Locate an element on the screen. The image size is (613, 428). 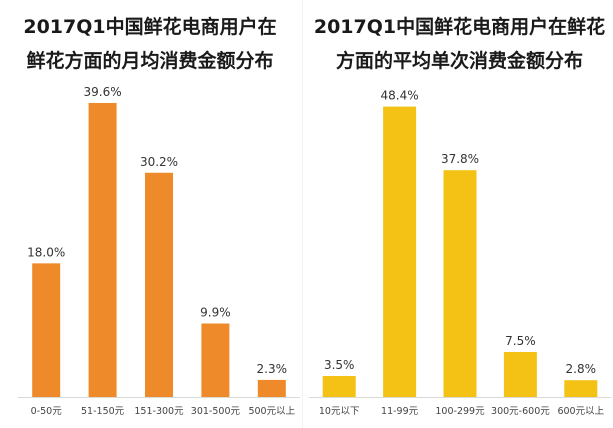
right-chart-title: 2017Q1中国鲜花电商用户在鲜花 方面的平均单次消费金额分布 is located at coordinates (459, 44).